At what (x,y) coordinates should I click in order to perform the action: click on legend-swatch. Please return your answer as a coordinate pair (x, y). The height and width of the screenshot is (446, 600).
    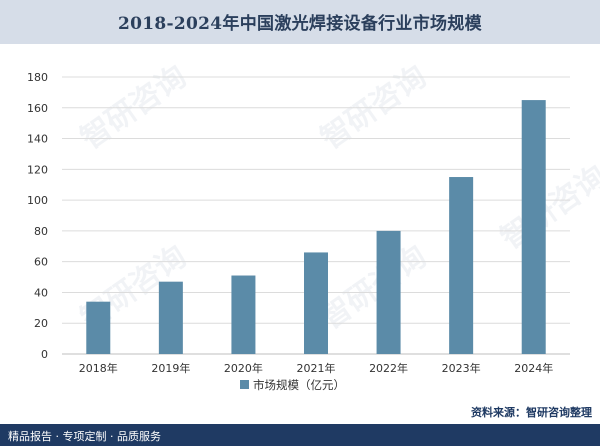
    Looking at the image, I should click on (244, 384).